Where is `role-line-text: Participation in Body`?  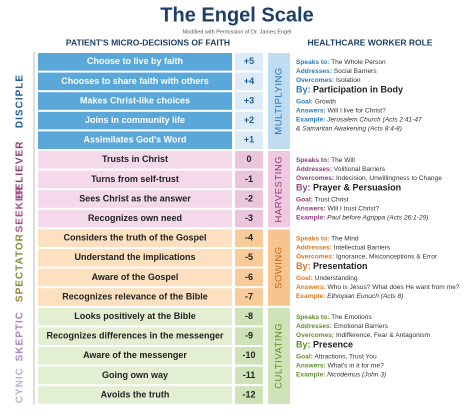
role-line-text: Participation in Body is located at coordinates (358, 90).